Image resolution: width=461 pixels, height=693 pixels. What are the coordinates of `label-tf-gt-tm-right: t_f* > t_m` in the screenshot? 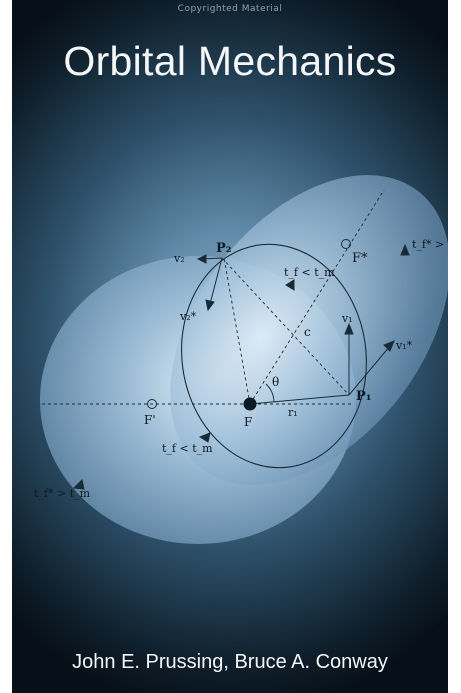 It's located at (430, 244).